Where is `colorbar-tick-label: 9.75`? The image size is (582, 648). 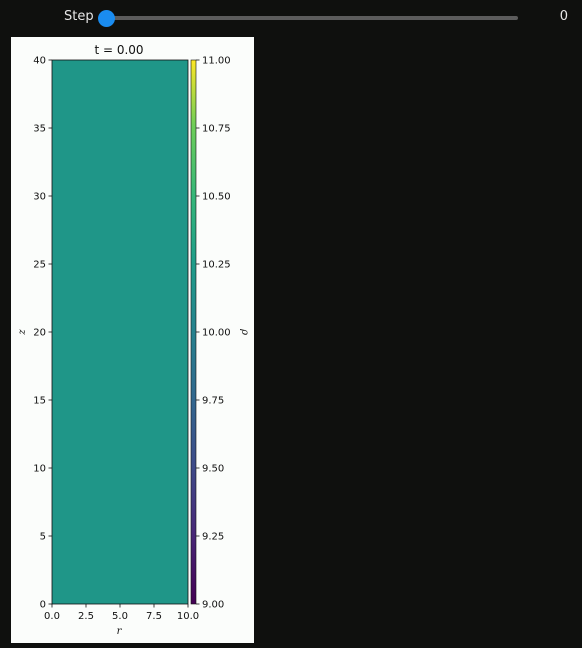 colorbar-tick-label: 9.75 is located at coordinates (213, 401).